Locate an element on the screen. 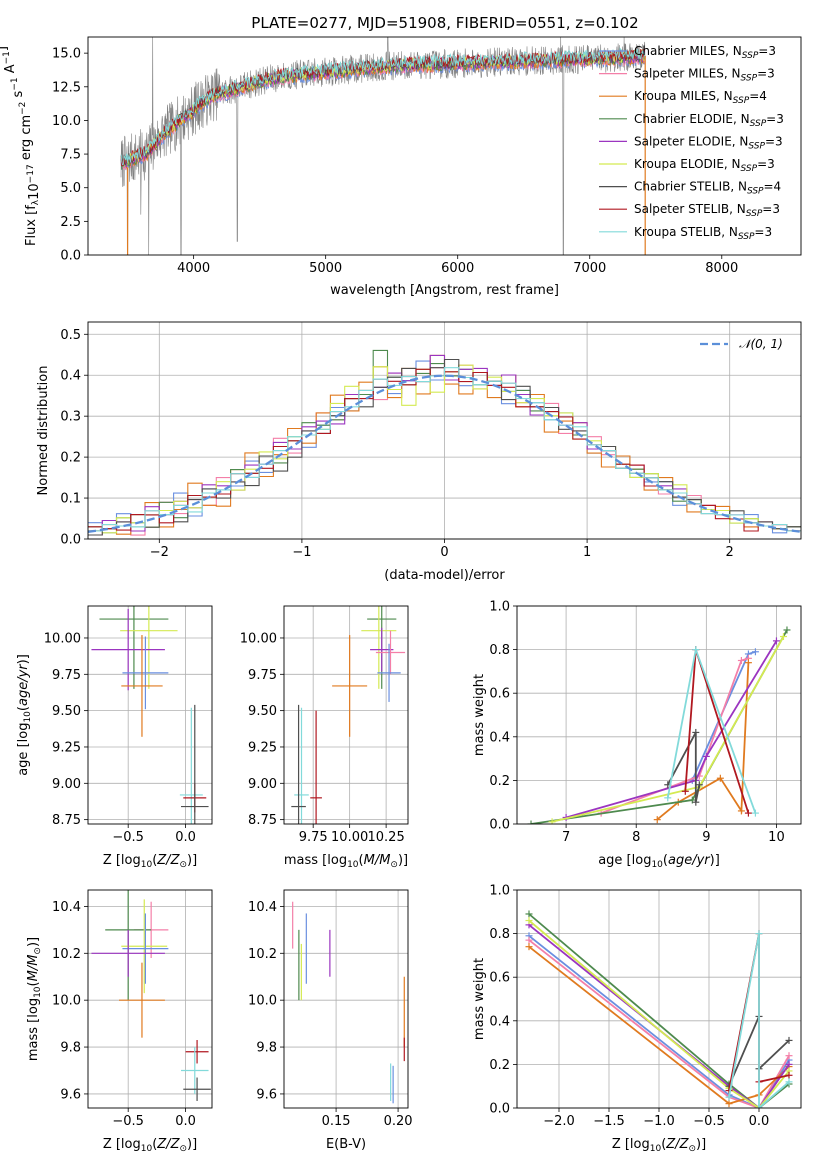 Image resolution: width=819 pixels, height=1170 pixels. legend-entry: Salpeter STELIB, NSSP=3 is located at coordinates (707, 210).